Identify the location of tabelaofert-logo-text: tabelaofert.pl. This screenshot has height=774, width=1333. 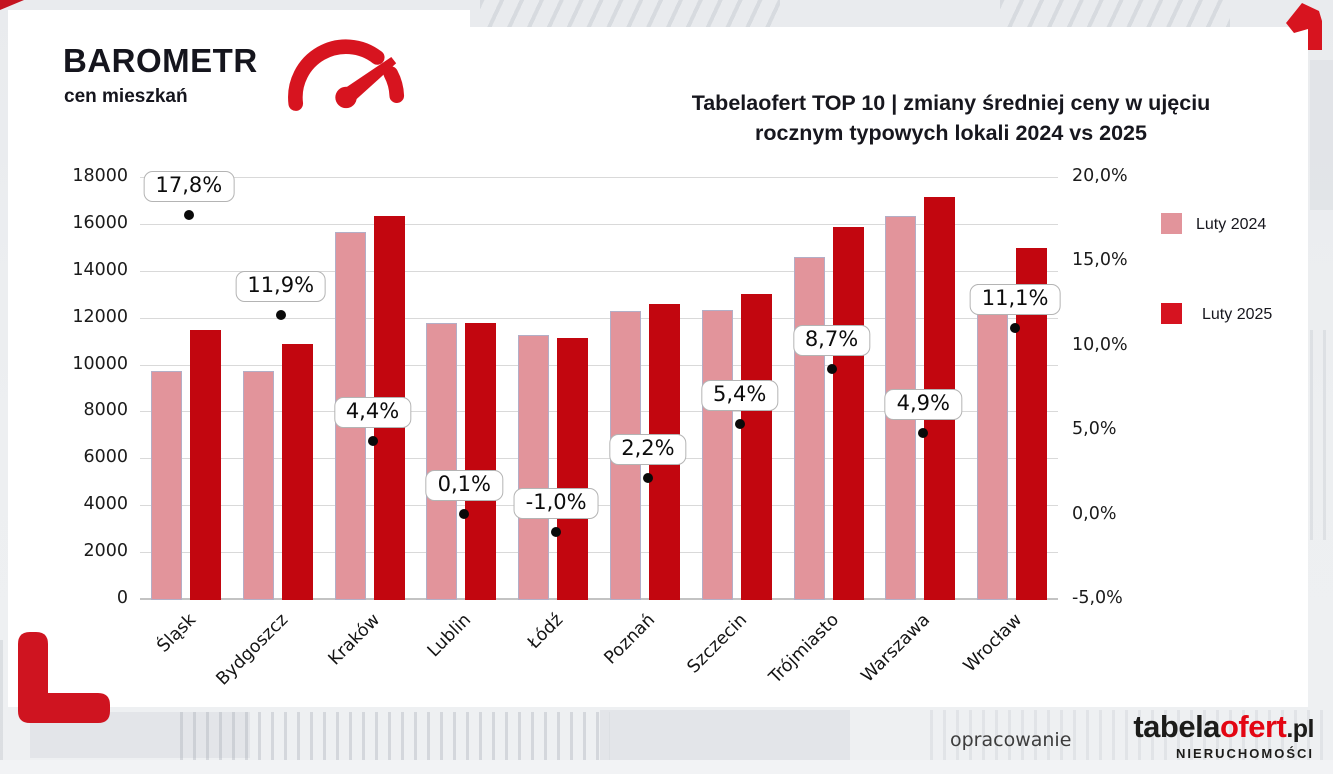
(1201, 727).